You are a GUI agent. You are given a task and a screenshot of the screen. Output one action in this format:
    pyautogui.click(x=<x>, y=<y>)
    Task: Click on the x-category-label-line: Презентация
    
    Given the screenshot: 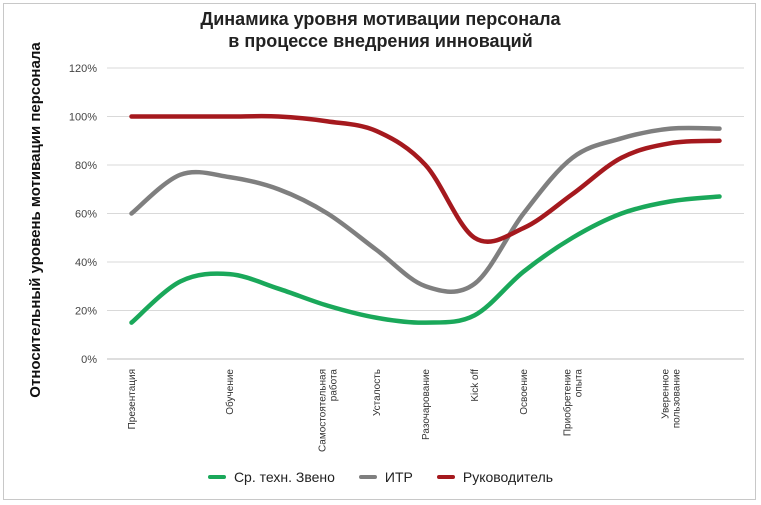 What is the action you would take?
    pyautogui.click(x=132, y=399)
    